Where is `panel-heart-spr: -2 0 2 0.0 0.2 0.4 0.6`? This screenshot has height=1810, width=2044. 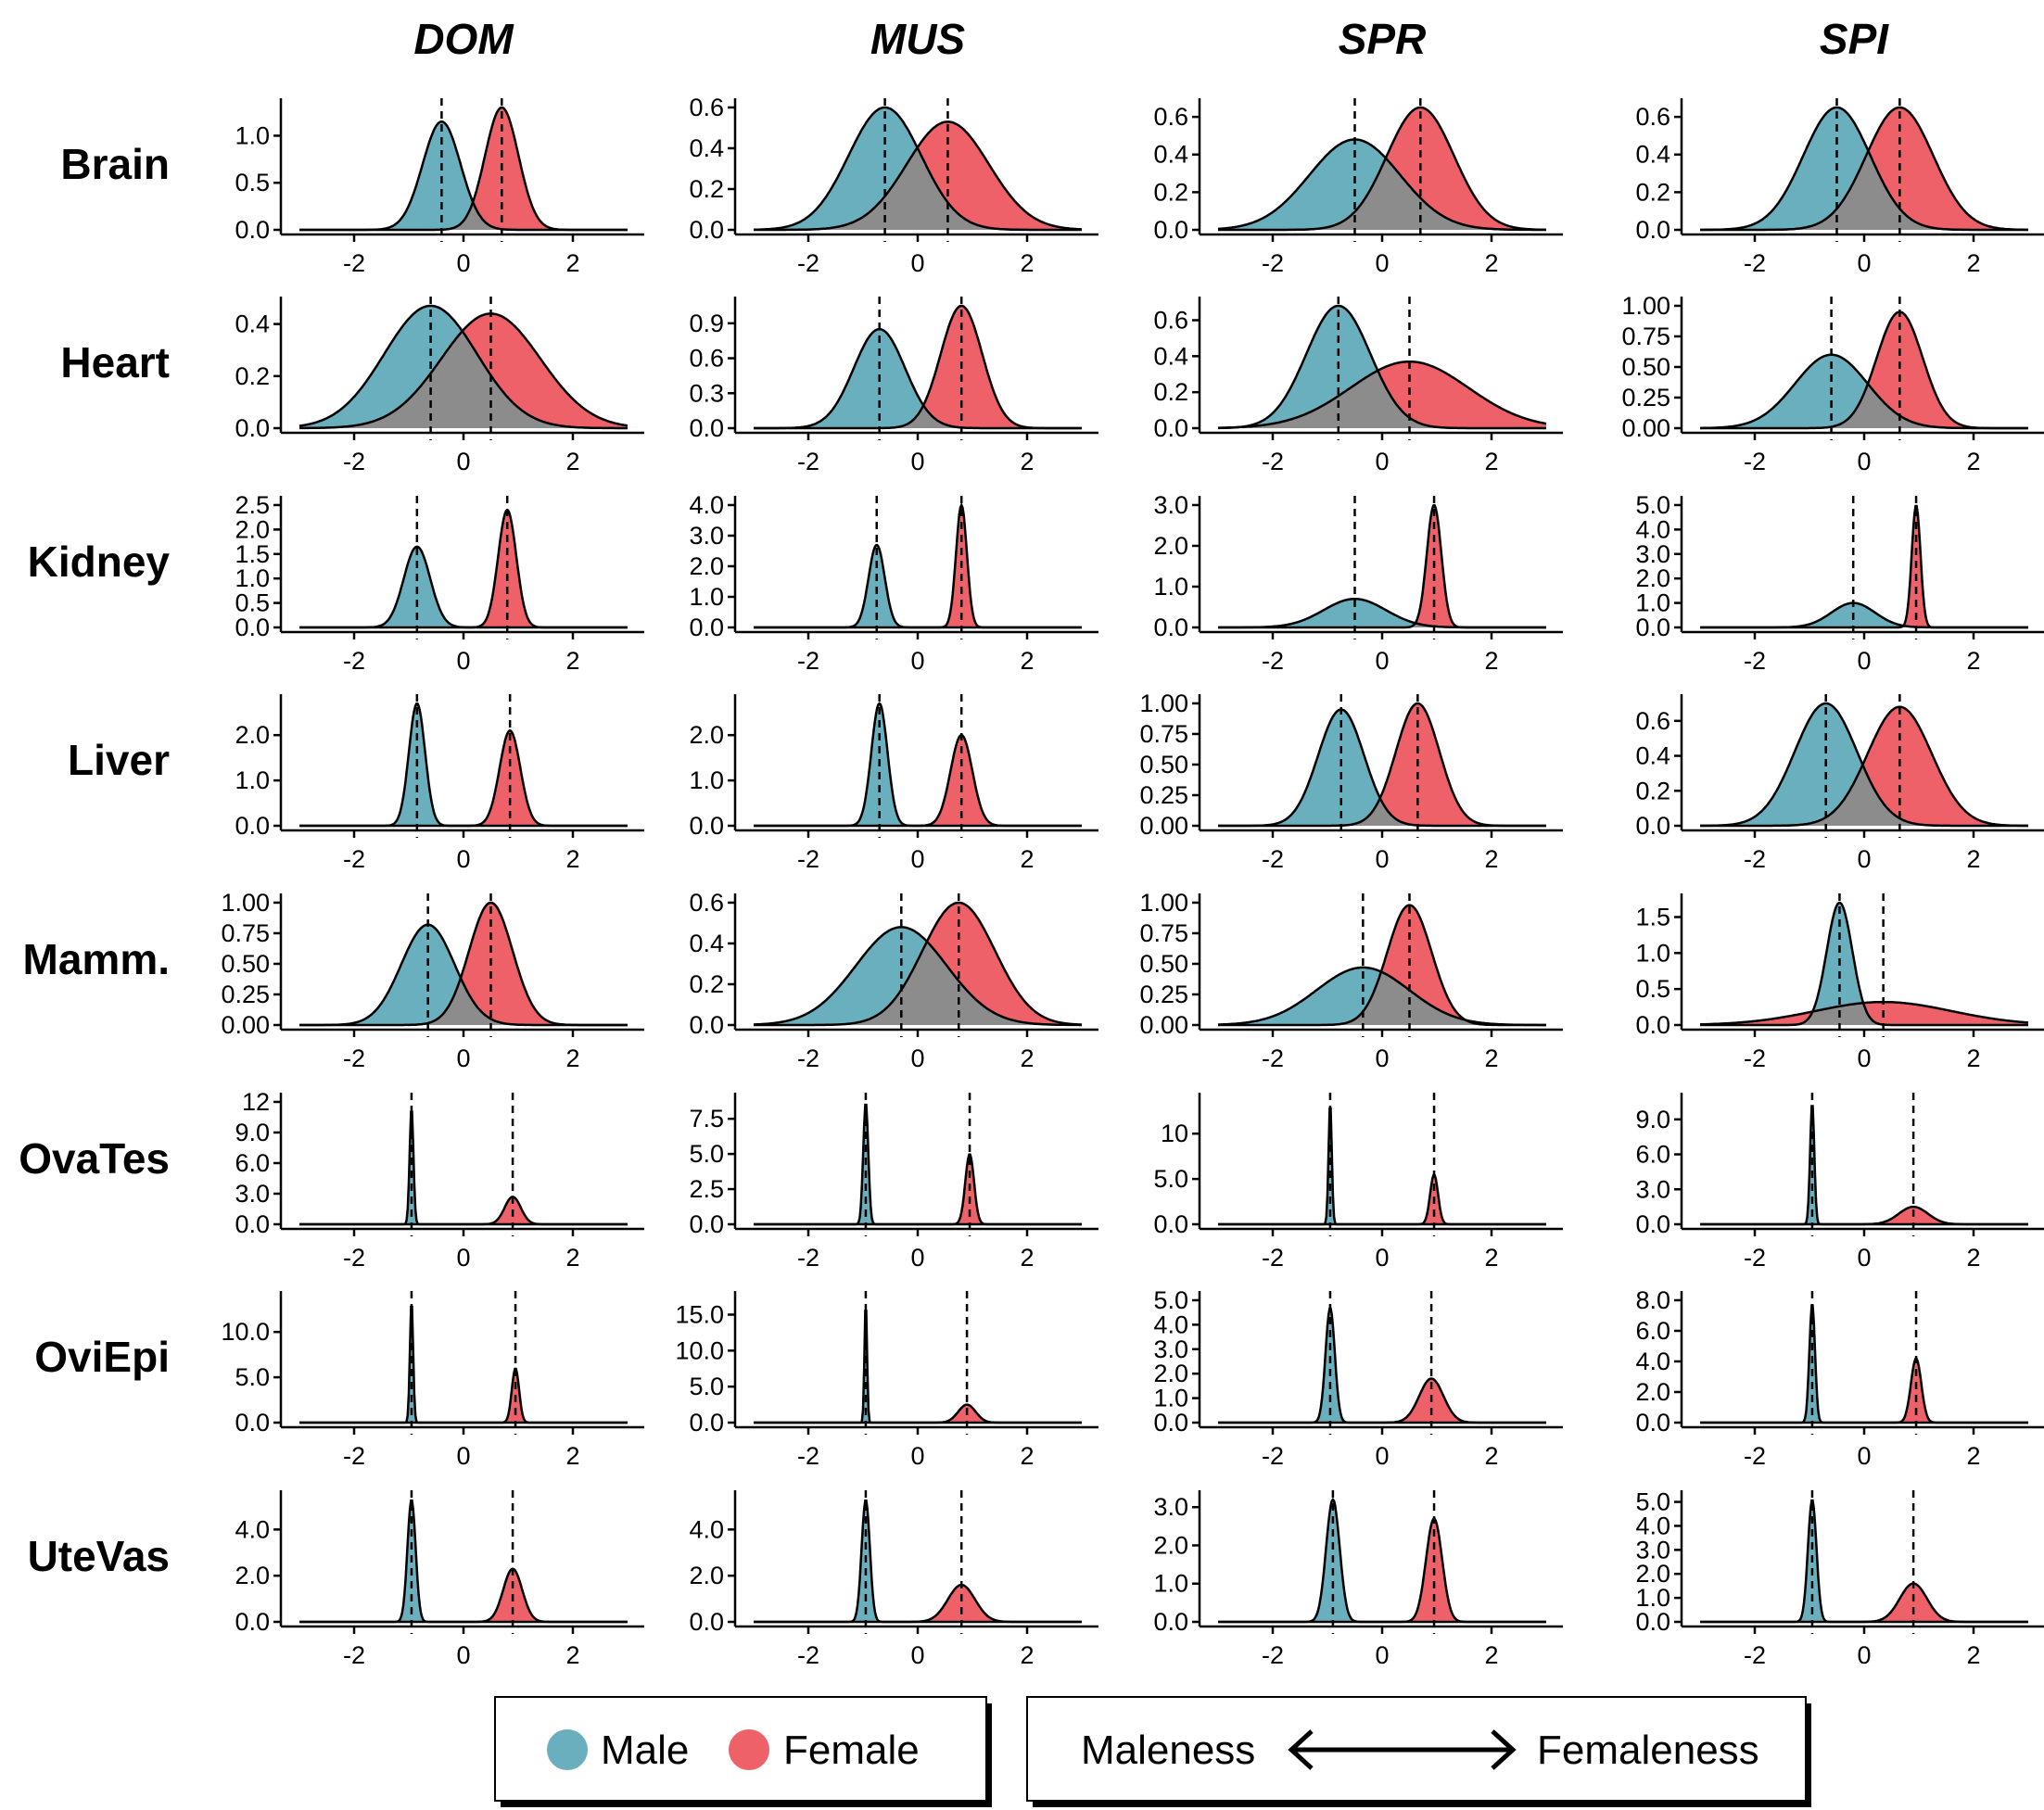 panel-heart-spr: -2 0 2 0.0 0.2 0.4 0.6 is located at coordinates (1358, 386).